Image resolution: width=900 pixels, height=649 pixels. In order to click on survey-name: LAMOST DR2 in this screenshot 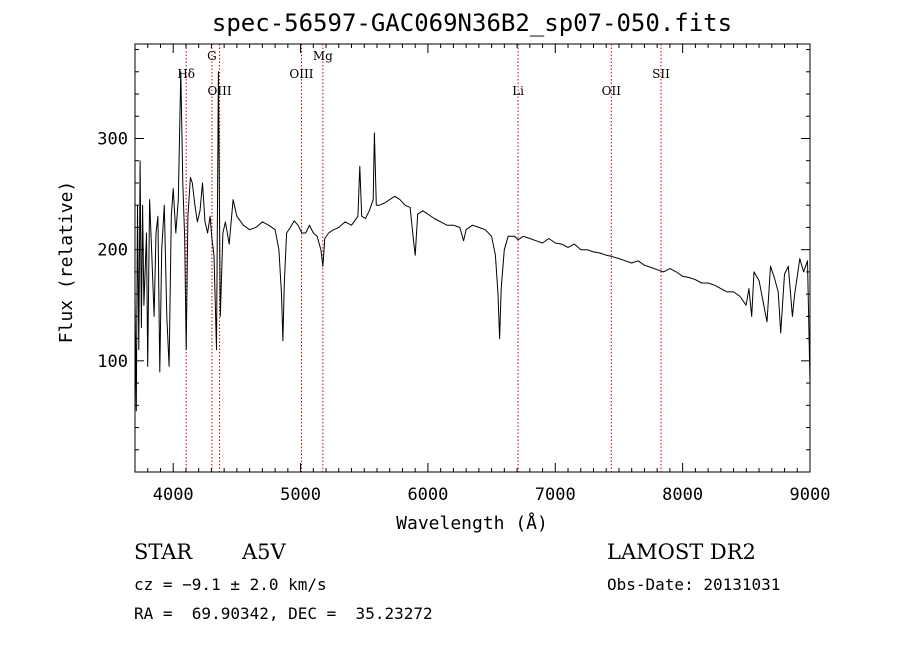, I will do `click(681, 552)`.